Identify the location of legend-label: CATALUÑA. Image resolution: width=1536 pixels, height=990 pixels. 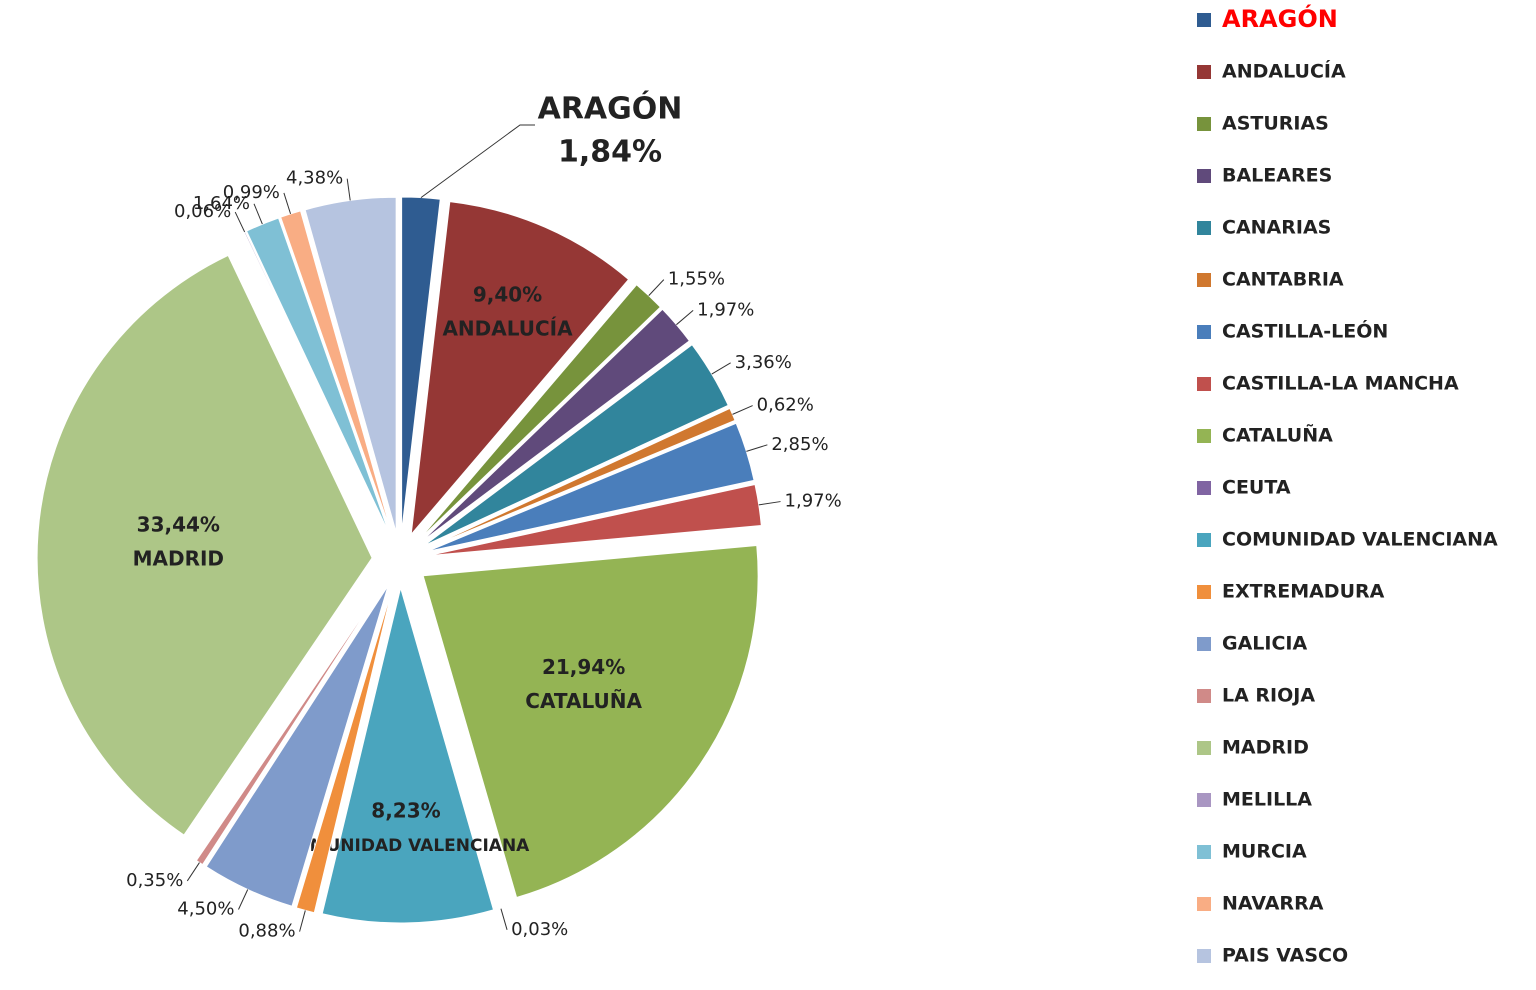
(1277, 435).